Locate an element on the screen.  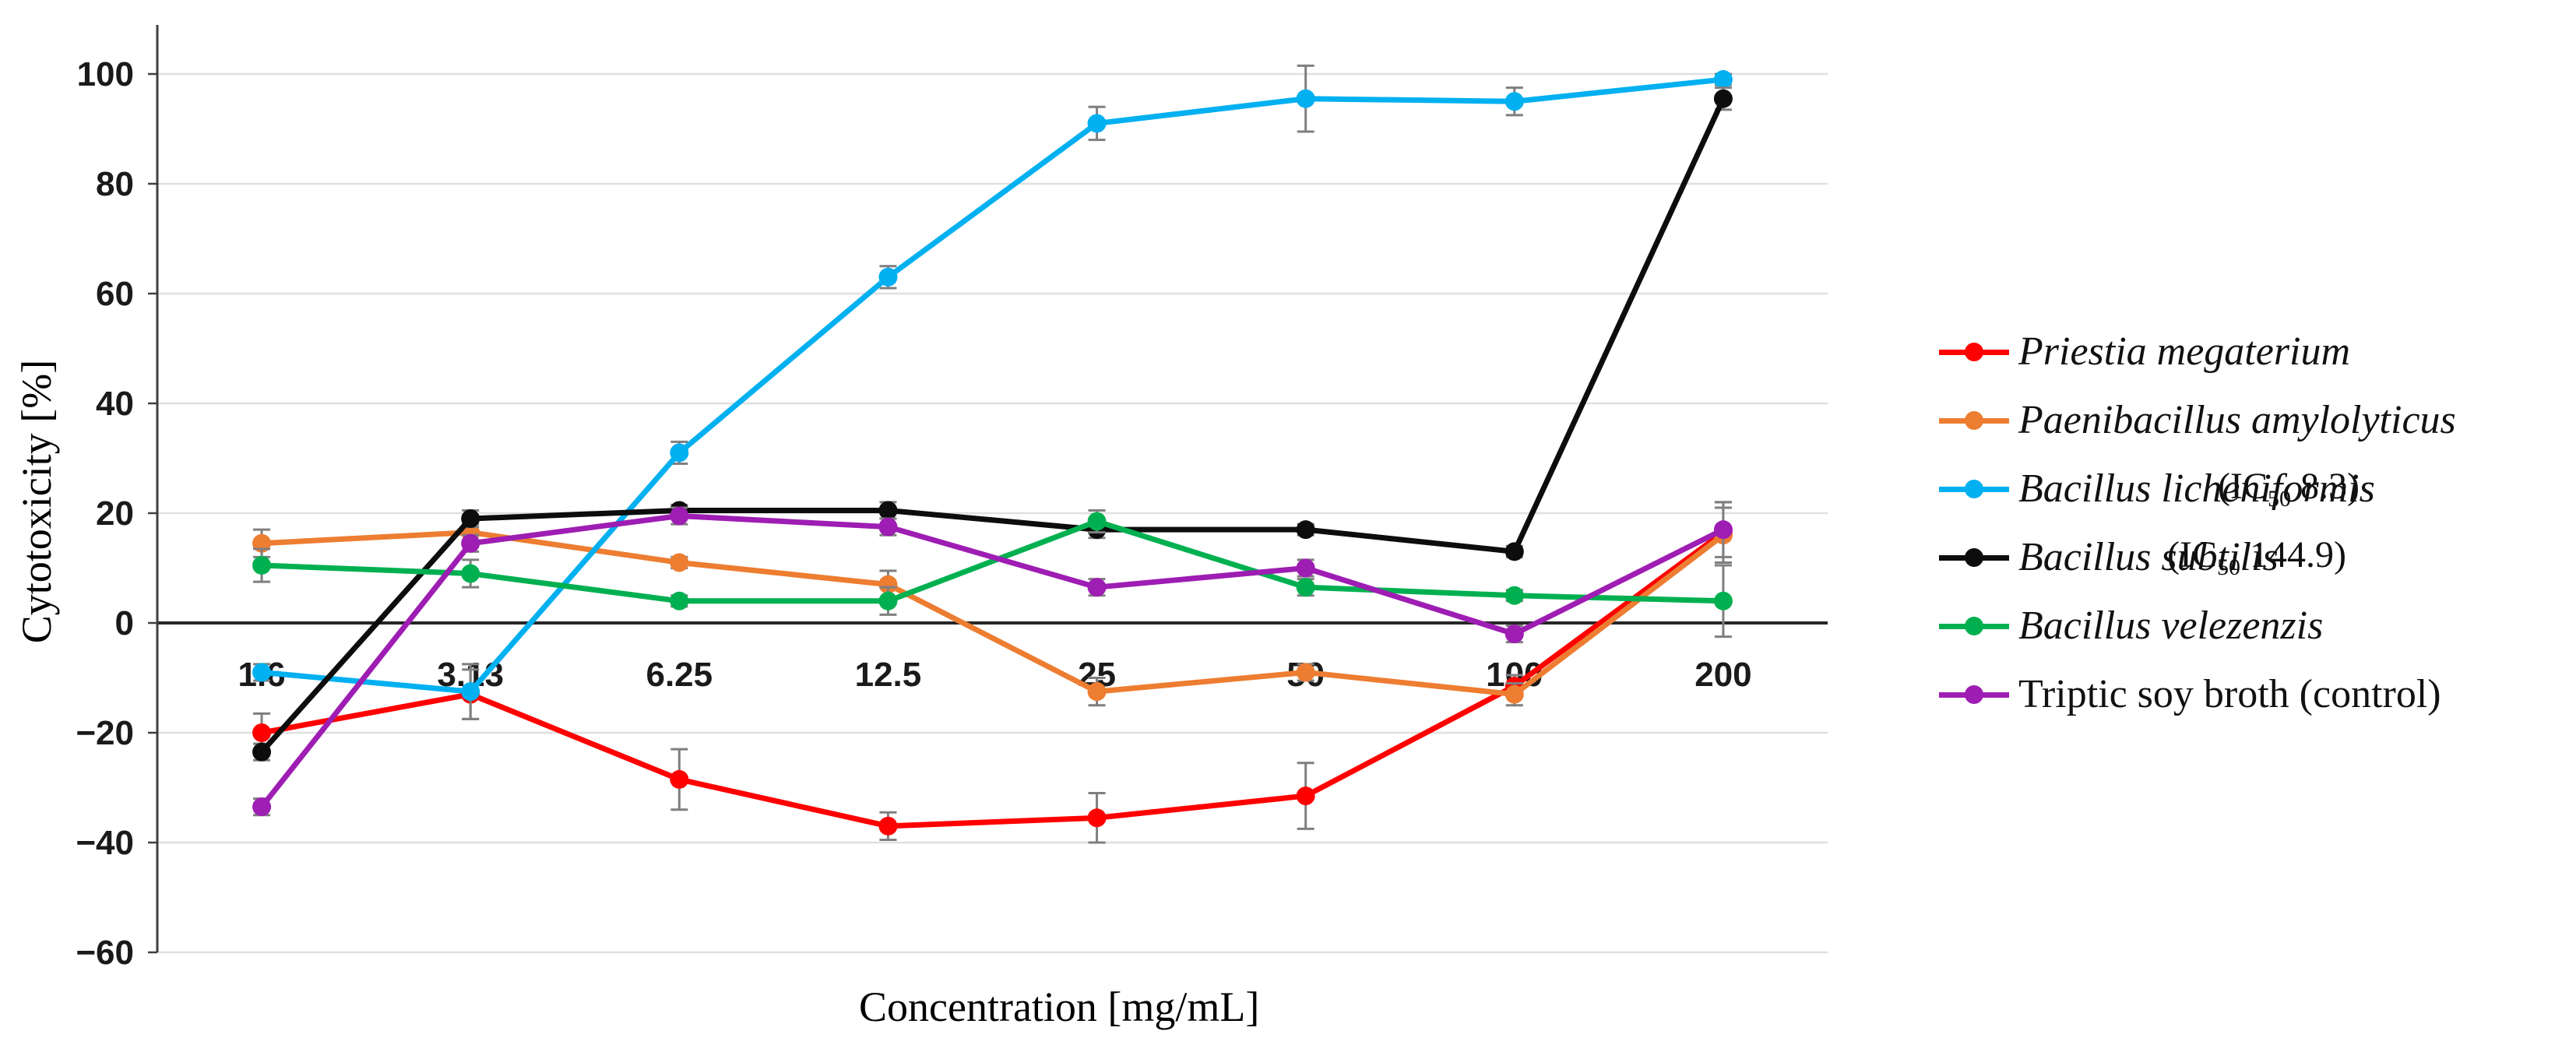
y-tick-label: 100 is located at coordinates (105, 74).